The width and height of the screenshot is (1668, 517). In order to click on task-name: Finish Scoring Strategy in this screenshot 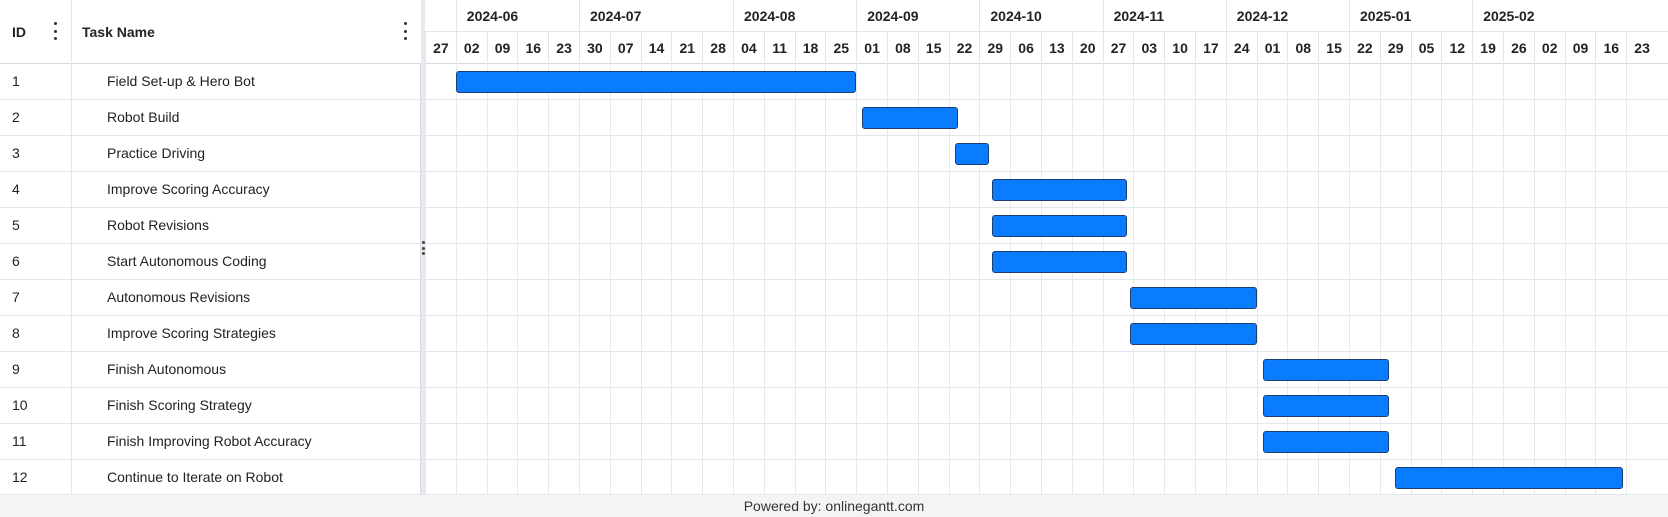, I will do `click(179, 405)`.